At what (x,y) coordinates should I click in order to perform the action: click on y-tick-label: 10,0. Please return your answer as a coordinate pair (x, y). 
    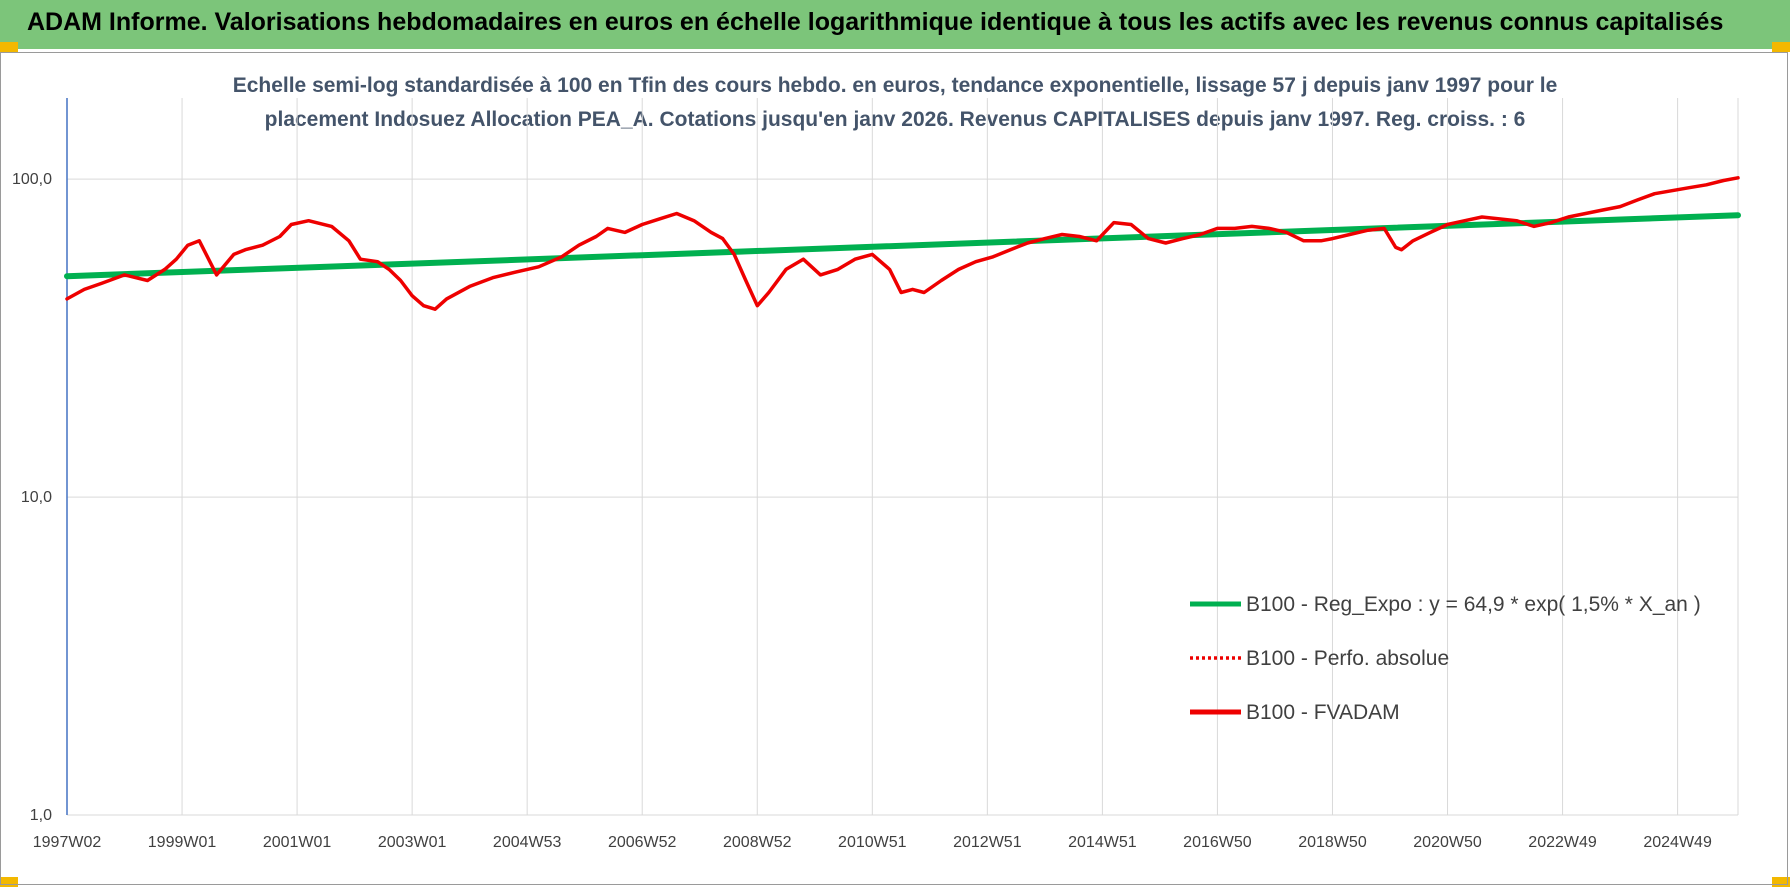
    Looking at the image, I should click on (36, 497).